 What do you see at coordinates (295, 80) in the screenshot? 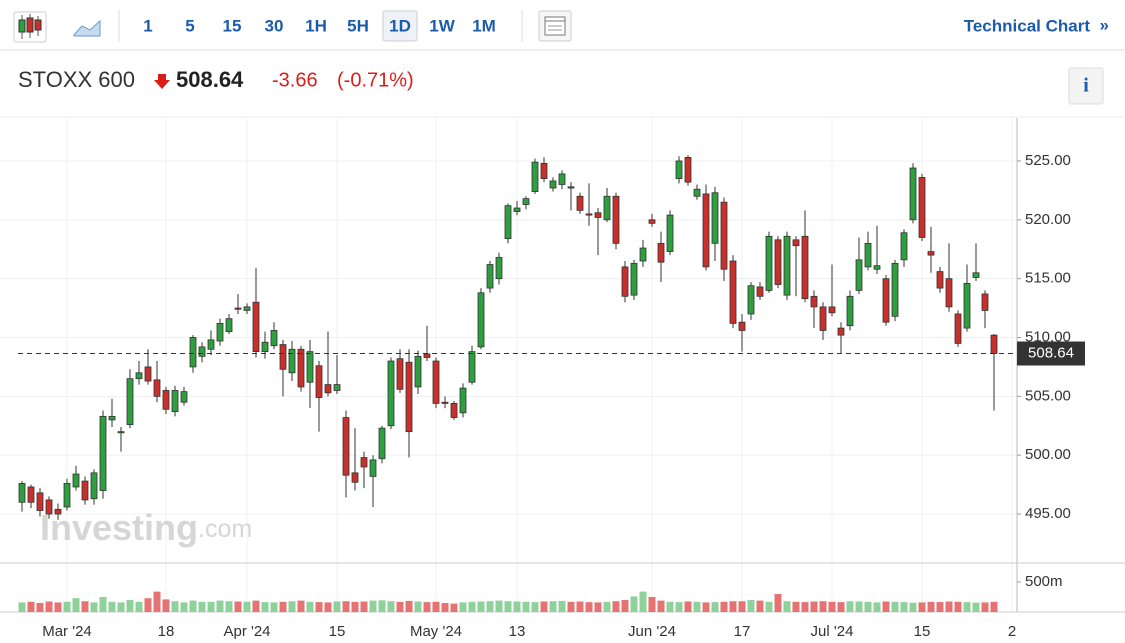
I see `price-change: -3.66` at bounding box center [295, 80].